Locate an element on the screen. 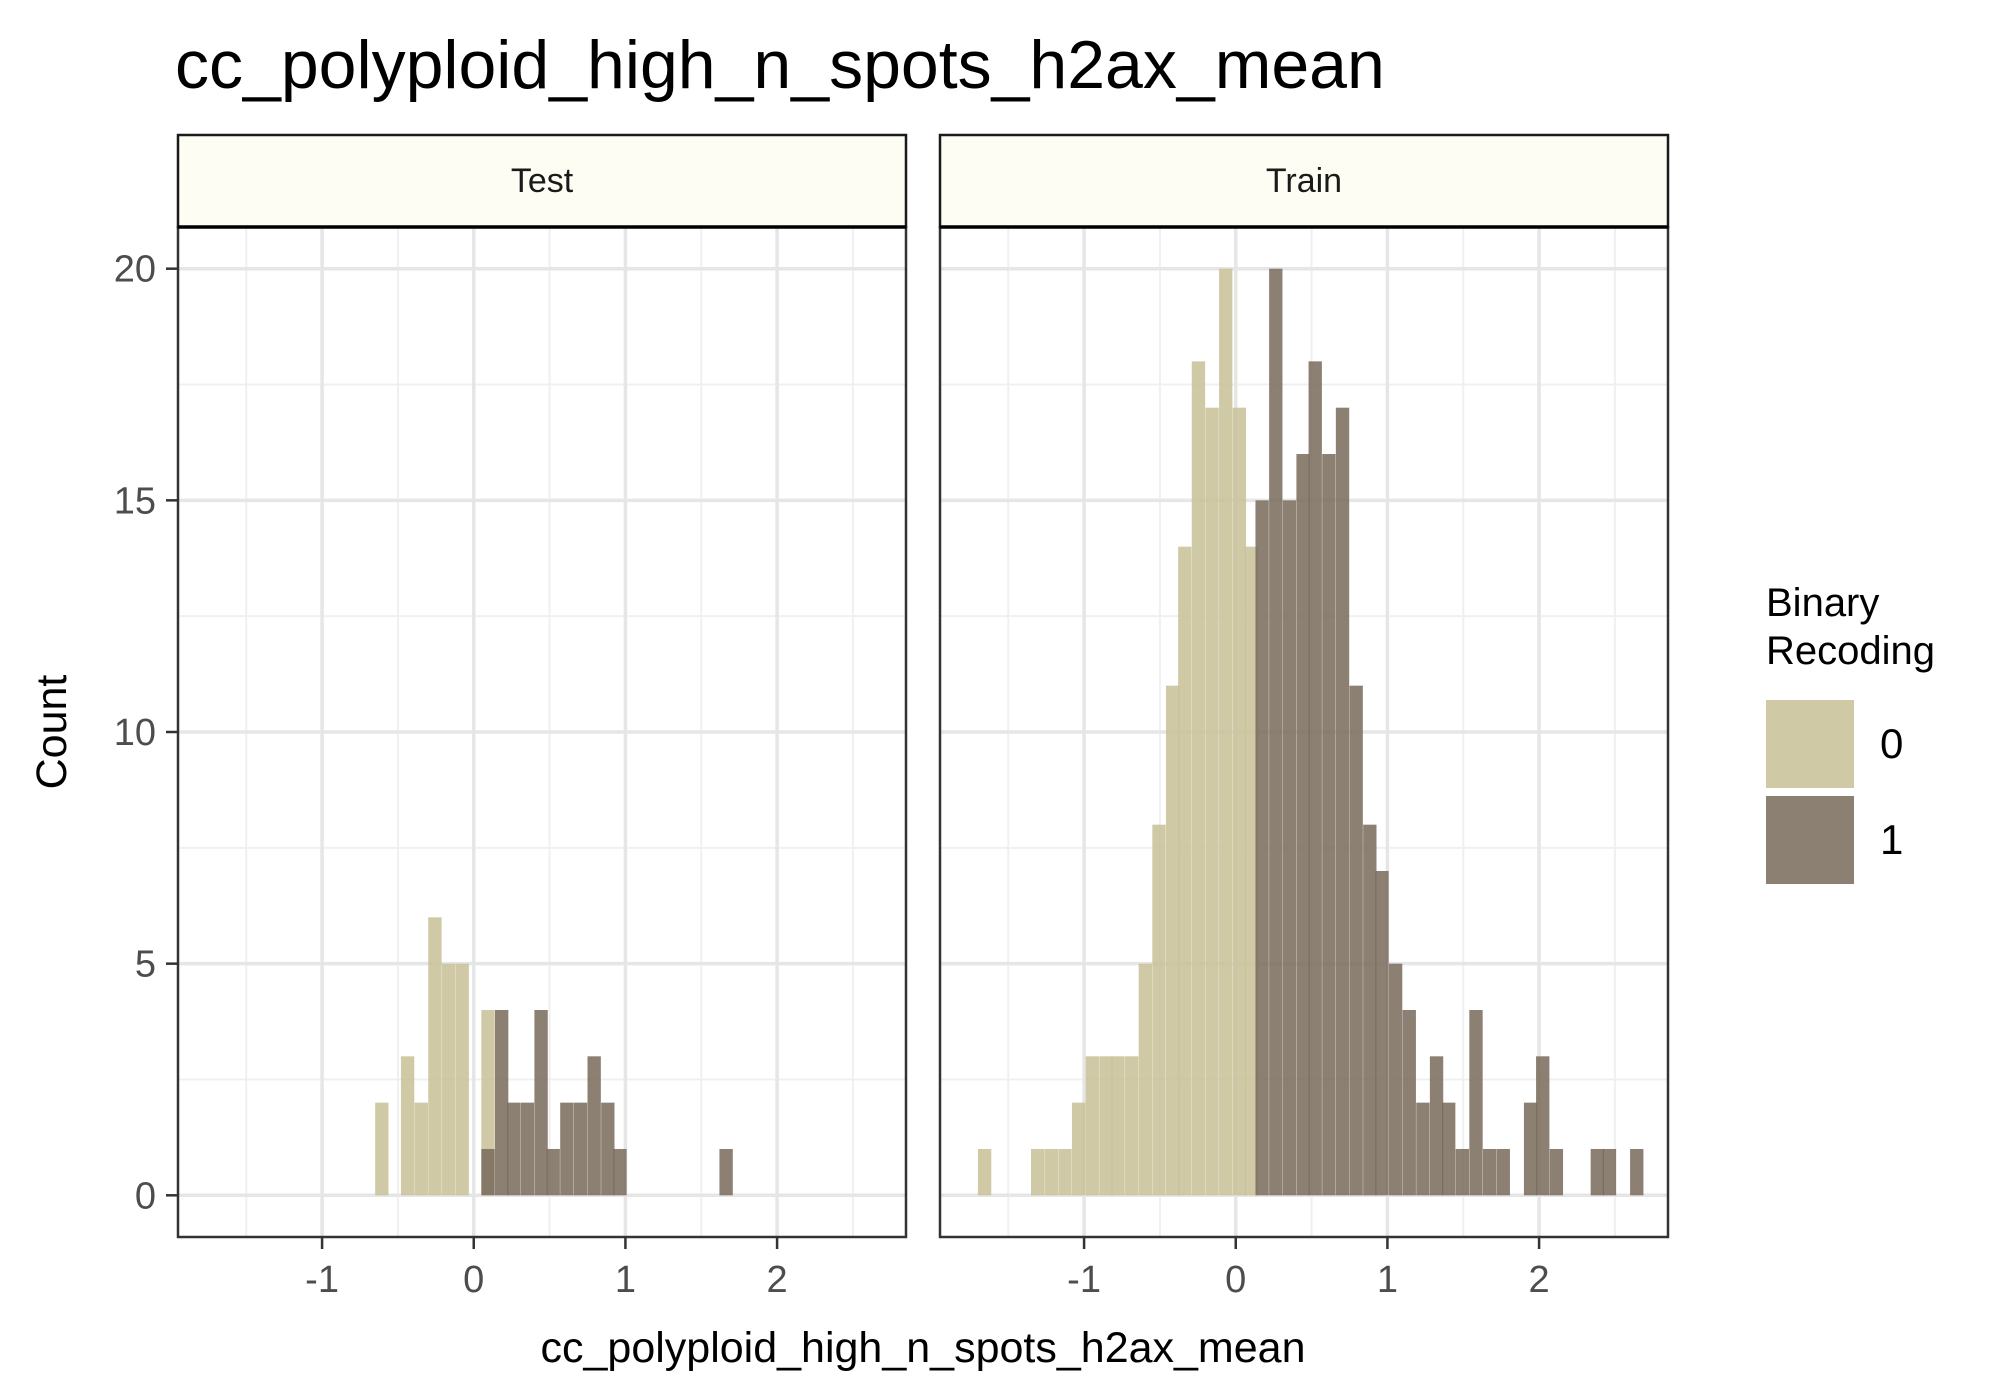 The image size is (2000, 1400). legend-label-1: 1 is located at coordinates (1891, 839).